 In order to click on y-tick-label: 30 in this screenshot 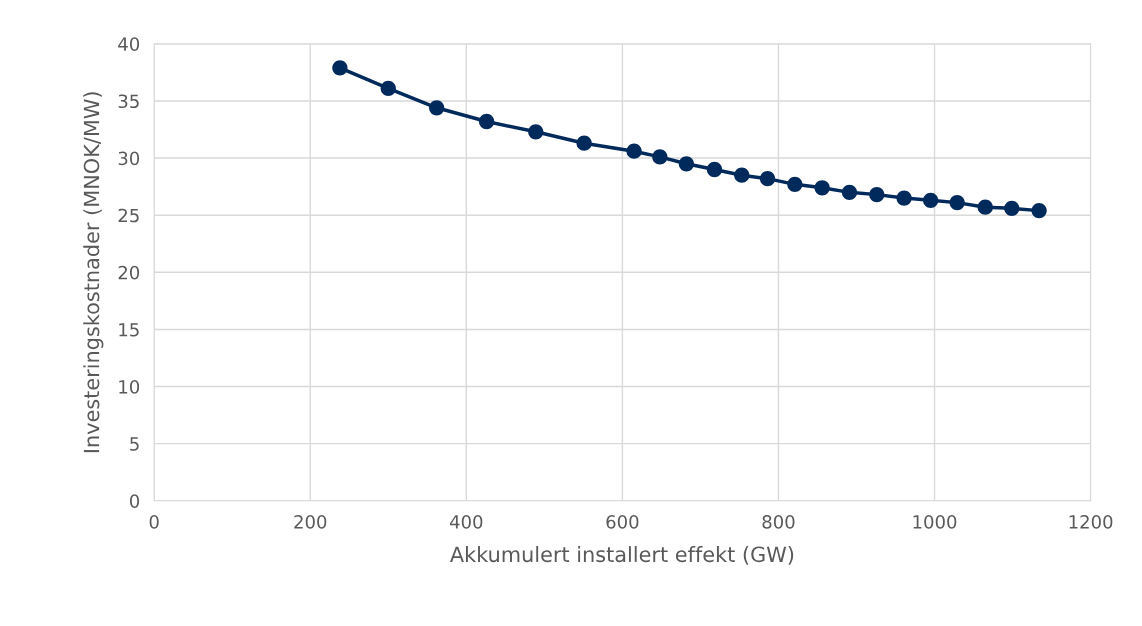, I will do `click(129, 158)`.